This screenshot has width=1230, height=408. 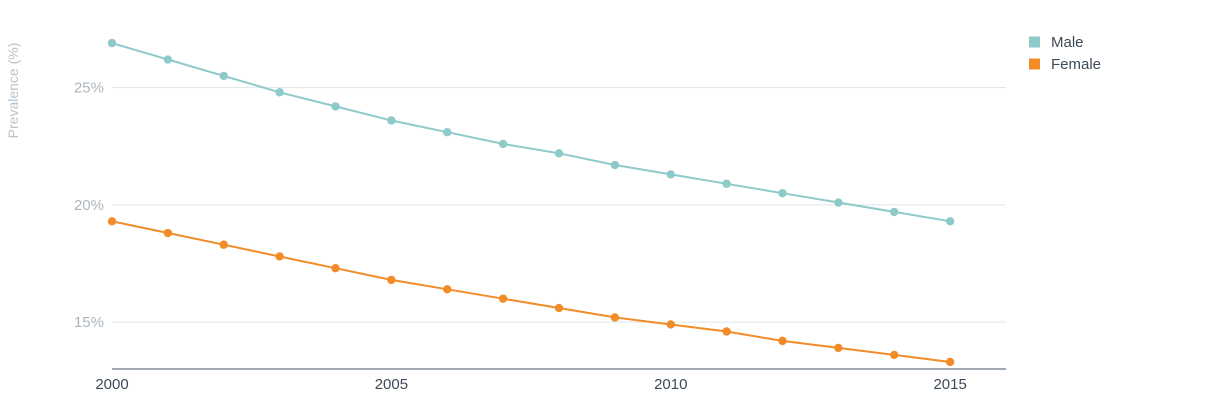 I want to click on legend-label: Male, so click(x=1067, y=42).